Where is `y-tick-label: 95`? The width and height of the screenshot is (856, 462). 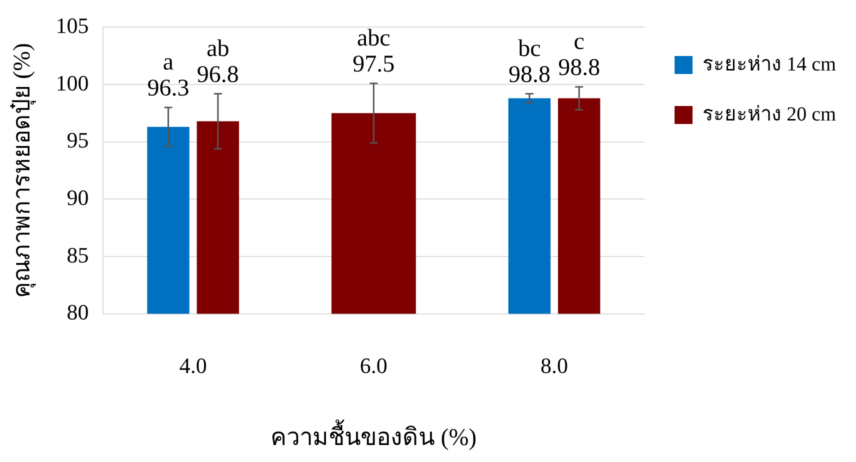 y-tick-label: 95 is located at coordinates (77, 140).